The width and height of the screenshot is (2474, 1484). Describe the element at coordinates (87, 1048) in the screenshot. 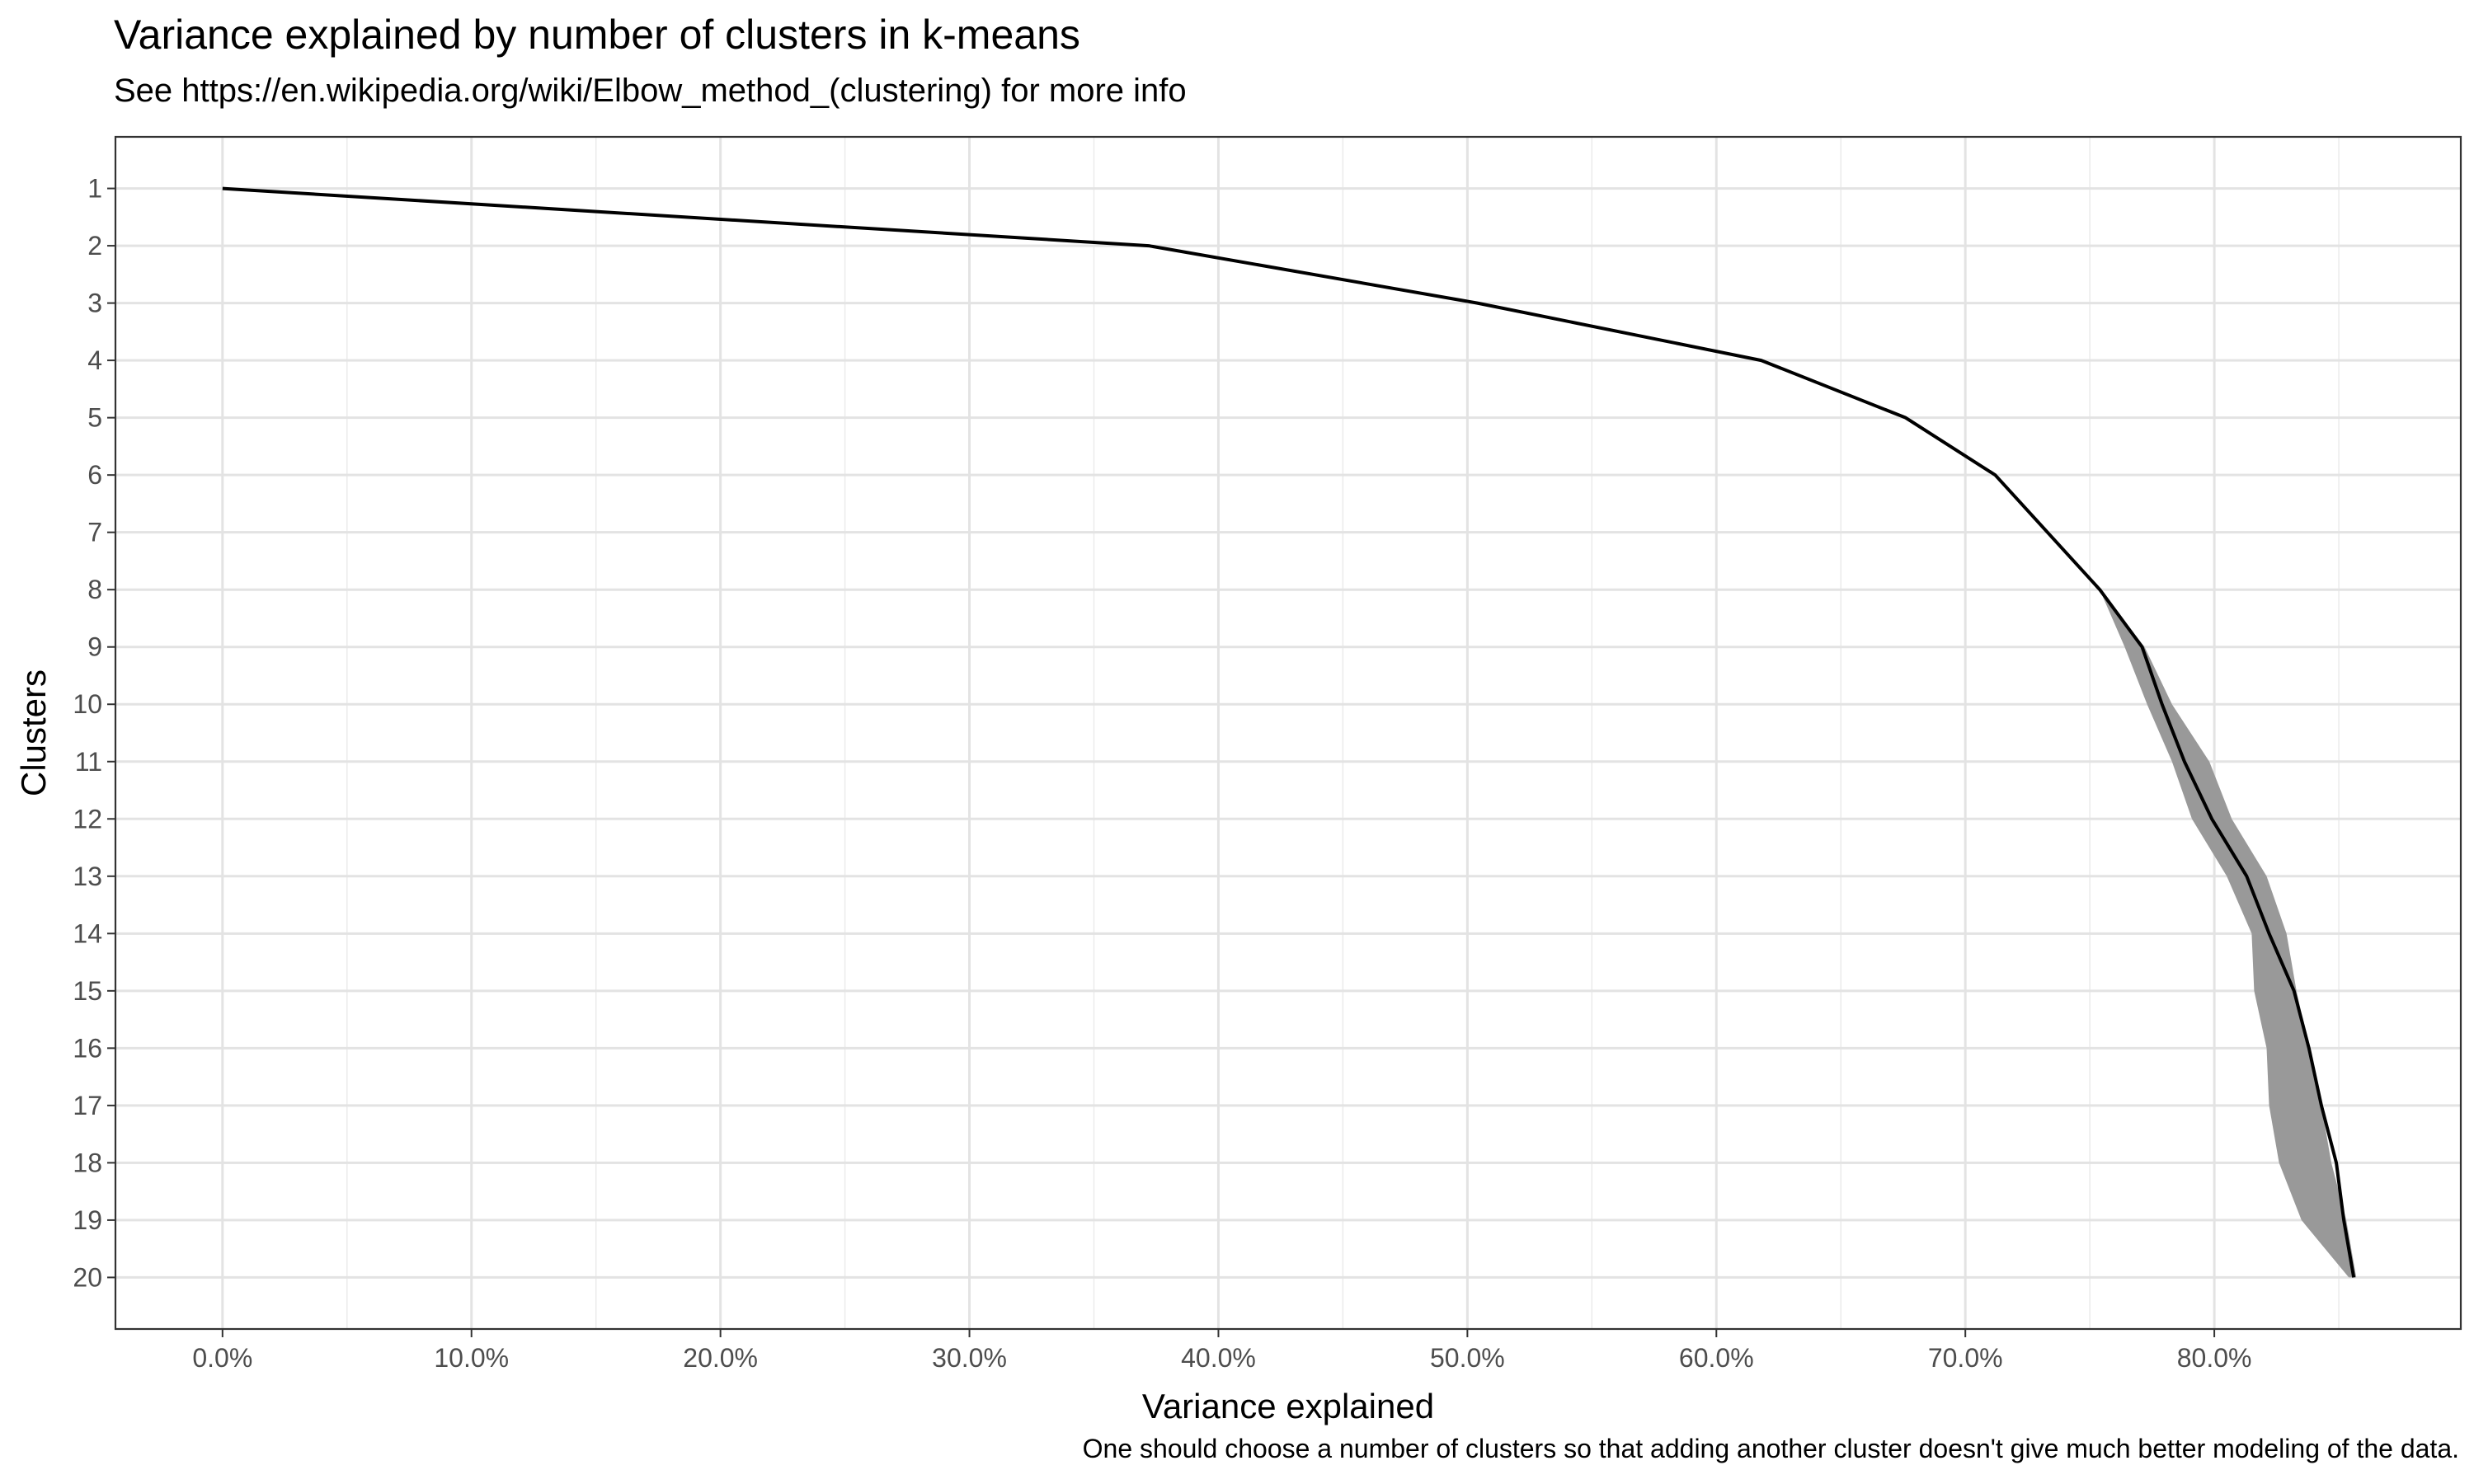

I see `y-tick-label: 16` at that location.